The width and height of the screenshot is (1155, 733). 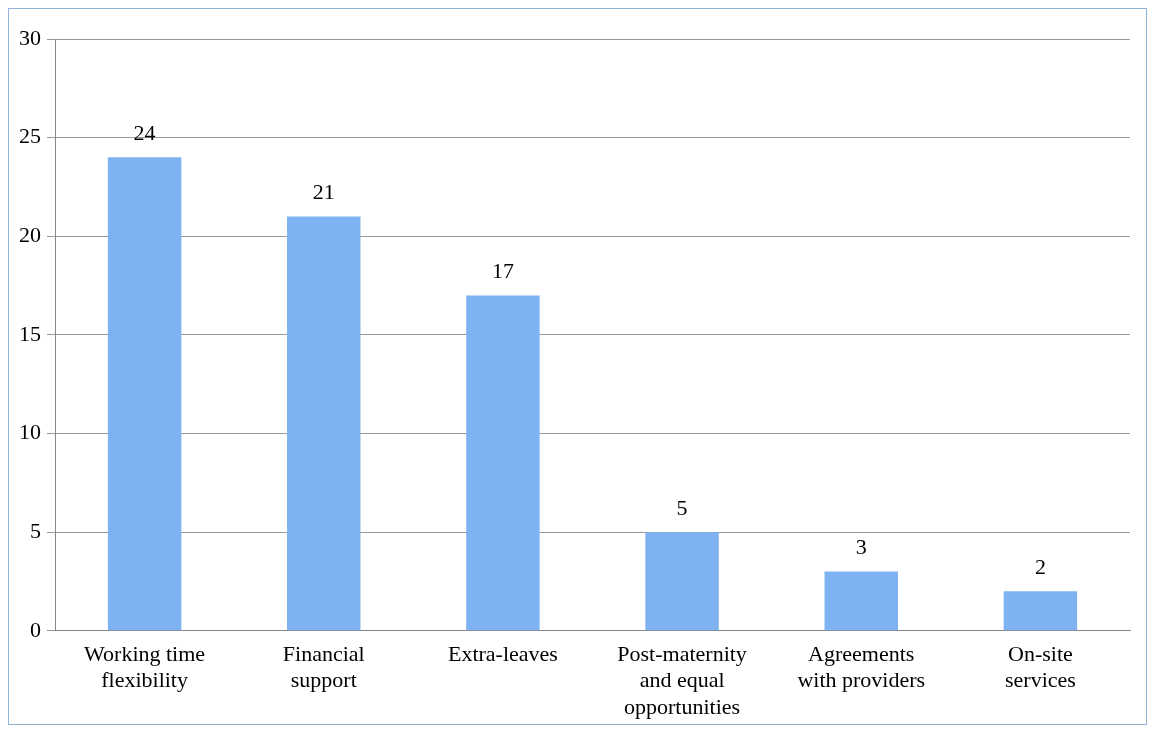 What do you see at coordinates (30, 432) in the screenshot?
I see `y-tick-label: 10` at bounding box center [30, 432].